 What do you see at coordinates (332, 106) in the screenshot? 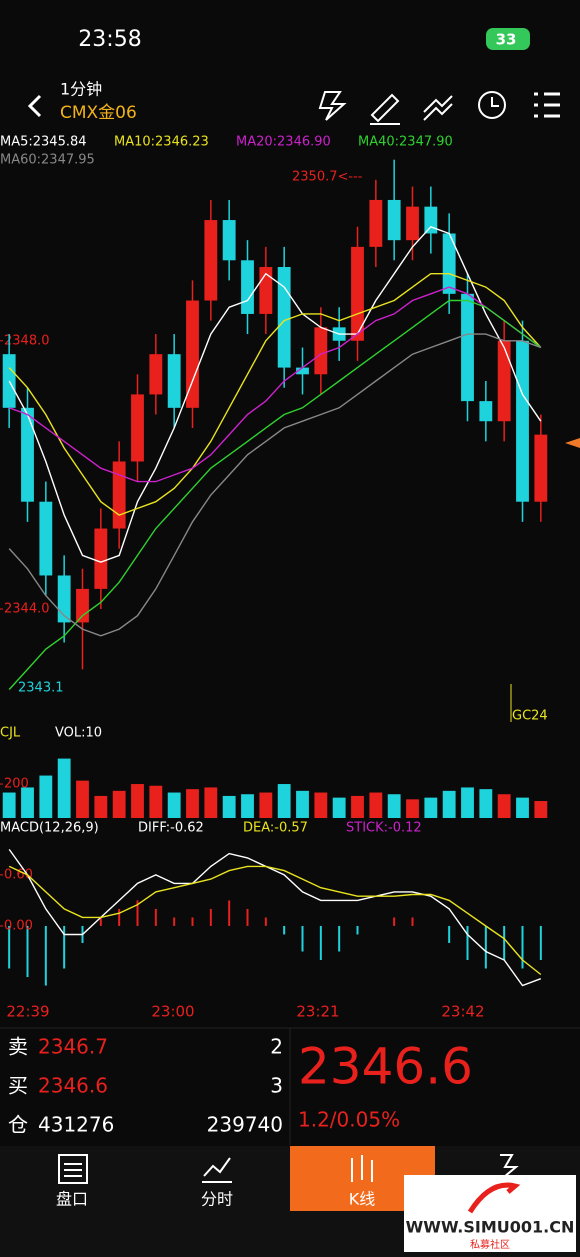
I see `flash-icon` at bounding box center [332, 106].